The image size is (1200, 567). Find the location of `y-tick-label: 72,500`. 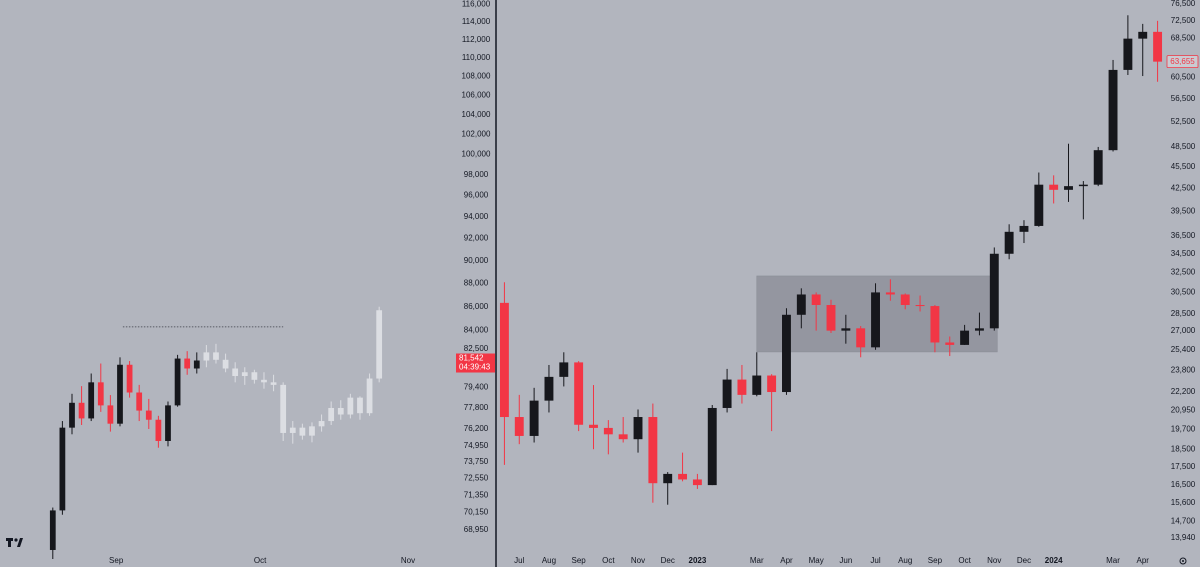

y-tick-label: 72,500 is located at coordinates (1183, 20).